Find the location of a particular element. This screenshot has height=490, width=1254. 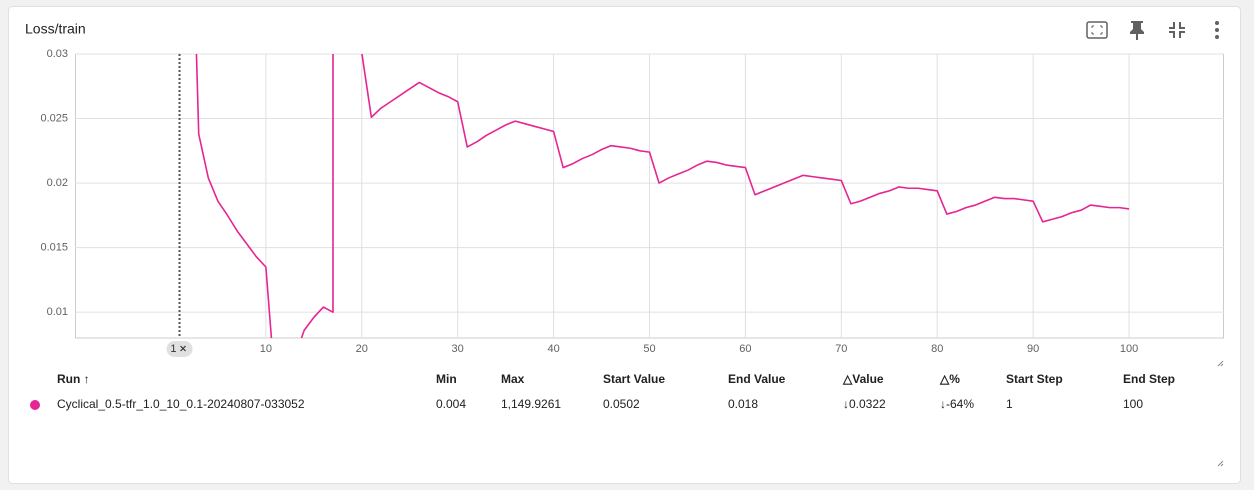

step-chip-close is located at coordinates (183, 348).